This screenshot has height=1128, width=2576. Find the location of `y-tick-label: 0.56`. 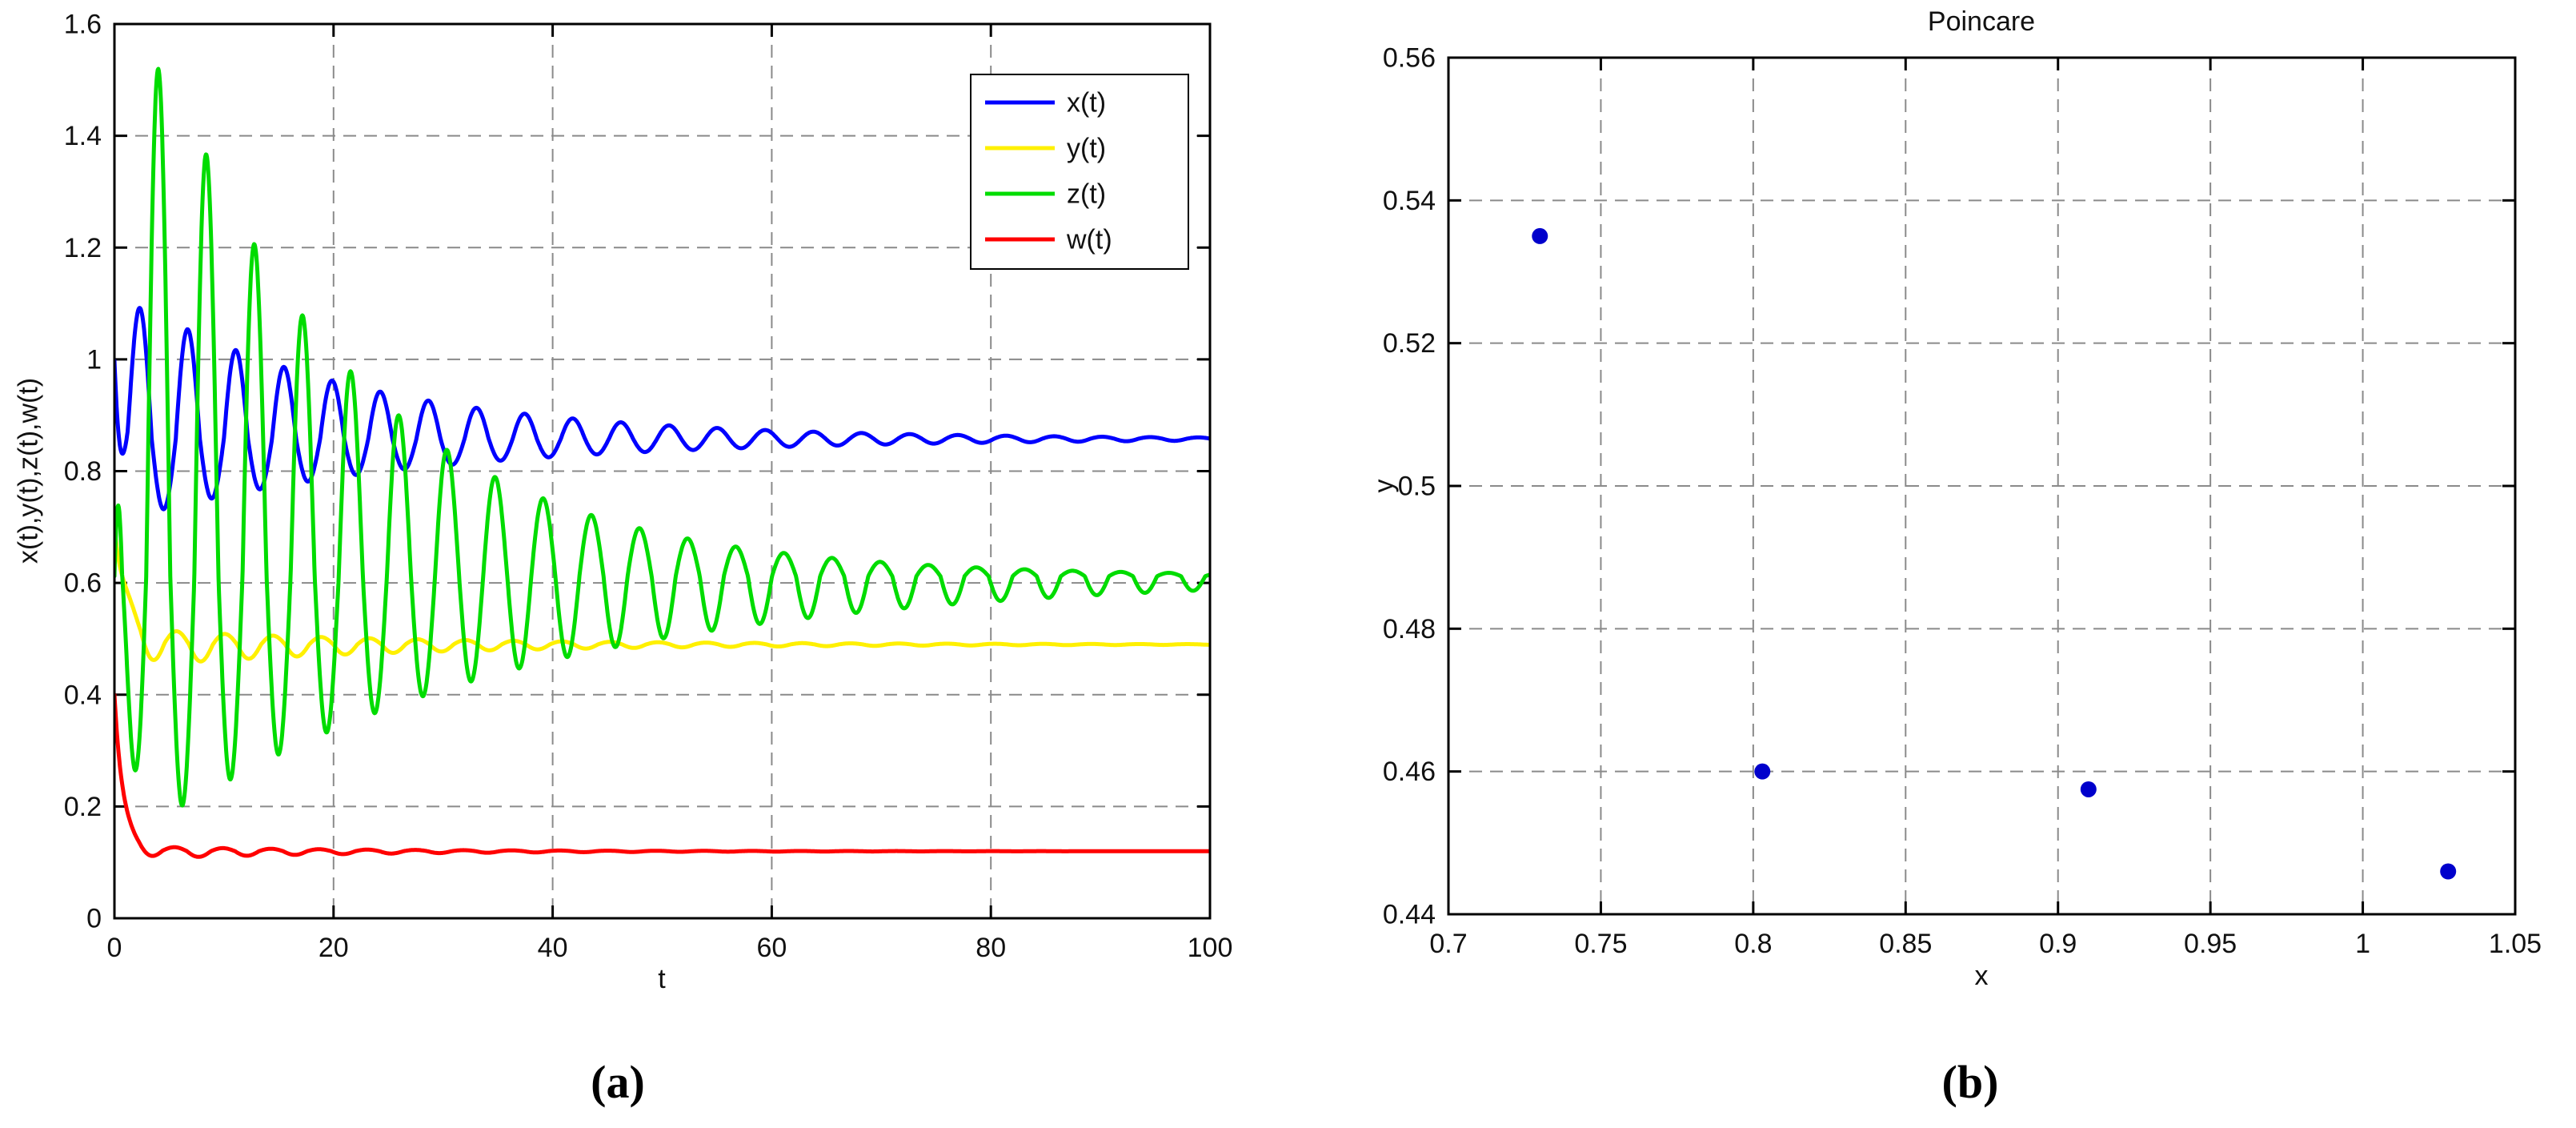

y-tick-label: 0.56 is located at coordinates (1409, 58).